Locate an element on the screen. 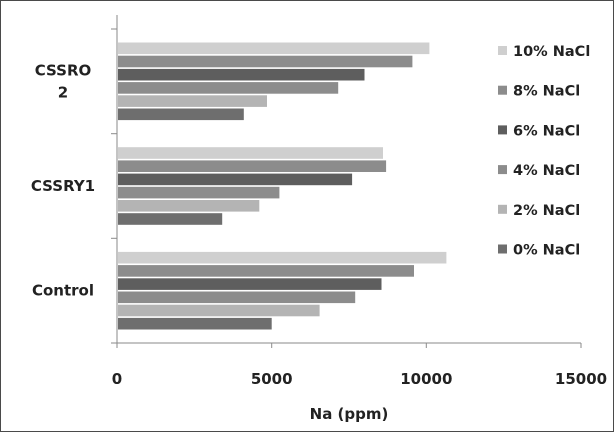 This screenshot has height=433, width=614. bar-cssry1-2-nacl is located at coordinates (189, 206).